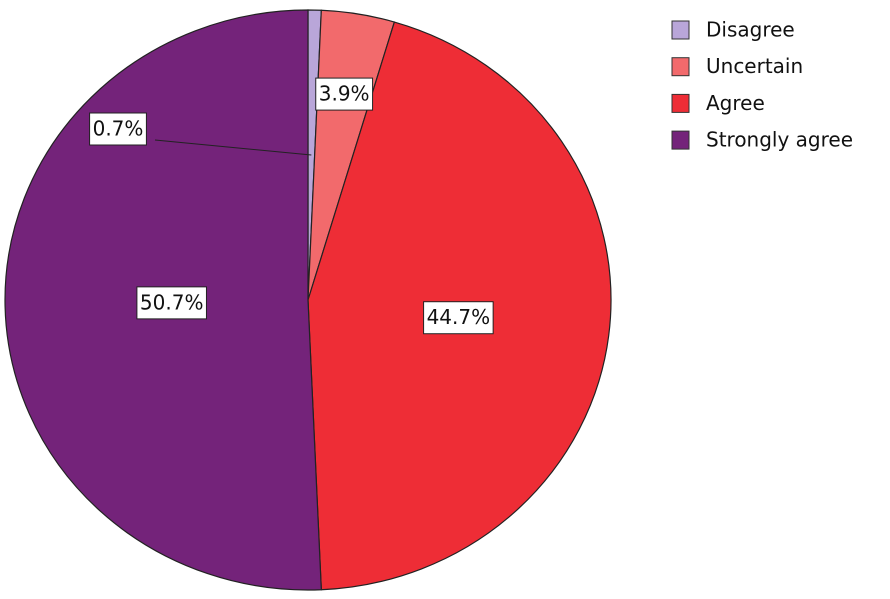 This screenshot has height=599, width=890. What do you see at coordinates (779, 140) in the screenshot?
I see `legend-label: Strongly agree` at bounding box center [779, 140].